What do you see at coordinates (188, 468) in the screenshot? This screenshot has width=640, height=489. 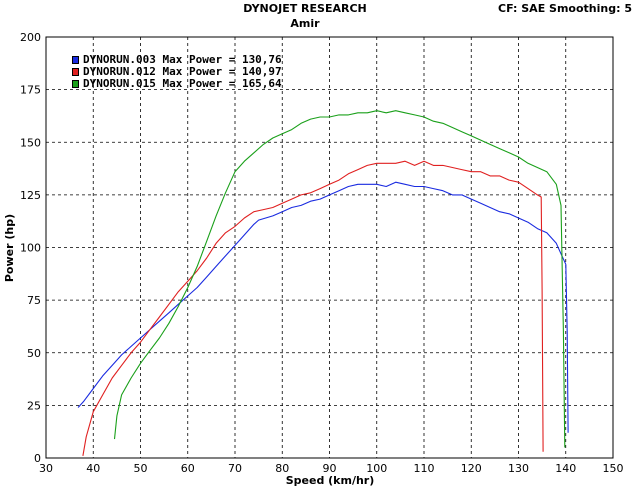 I see `x-tick-label: 60` at bounding box center [188, 468].